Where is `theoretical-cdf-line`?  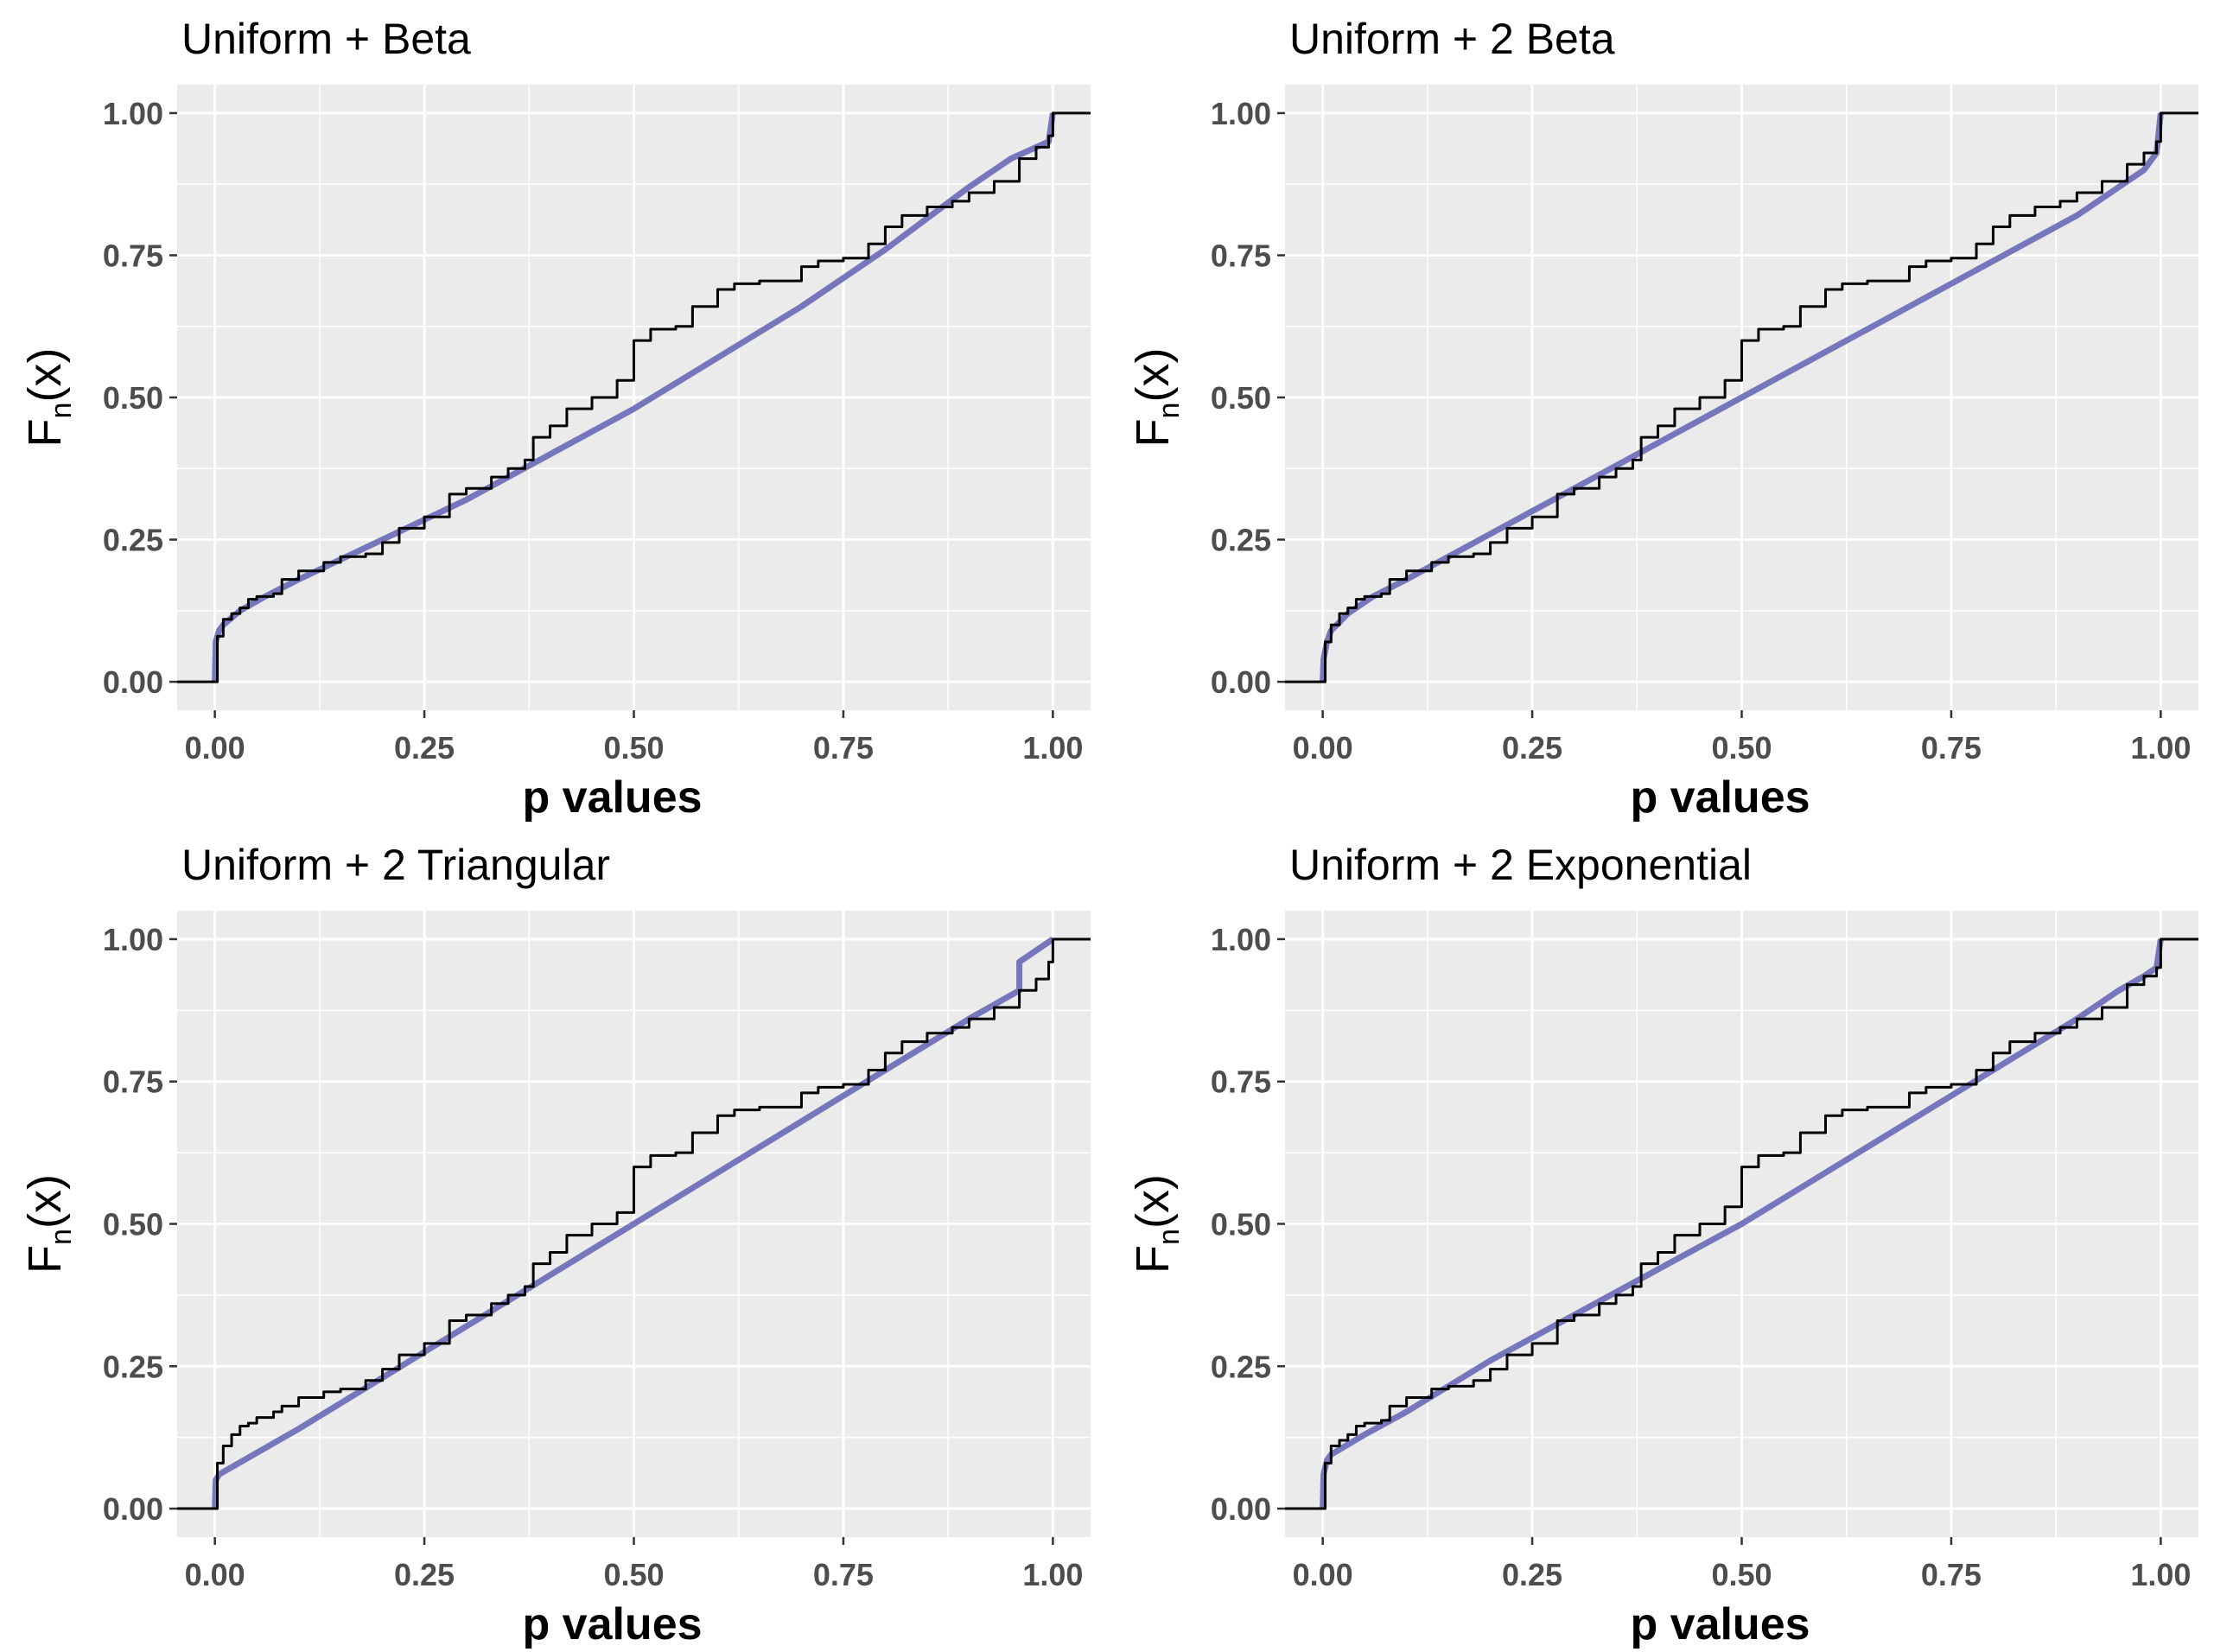 theoretical-cdf-line is located at coordinates (633, 1223).